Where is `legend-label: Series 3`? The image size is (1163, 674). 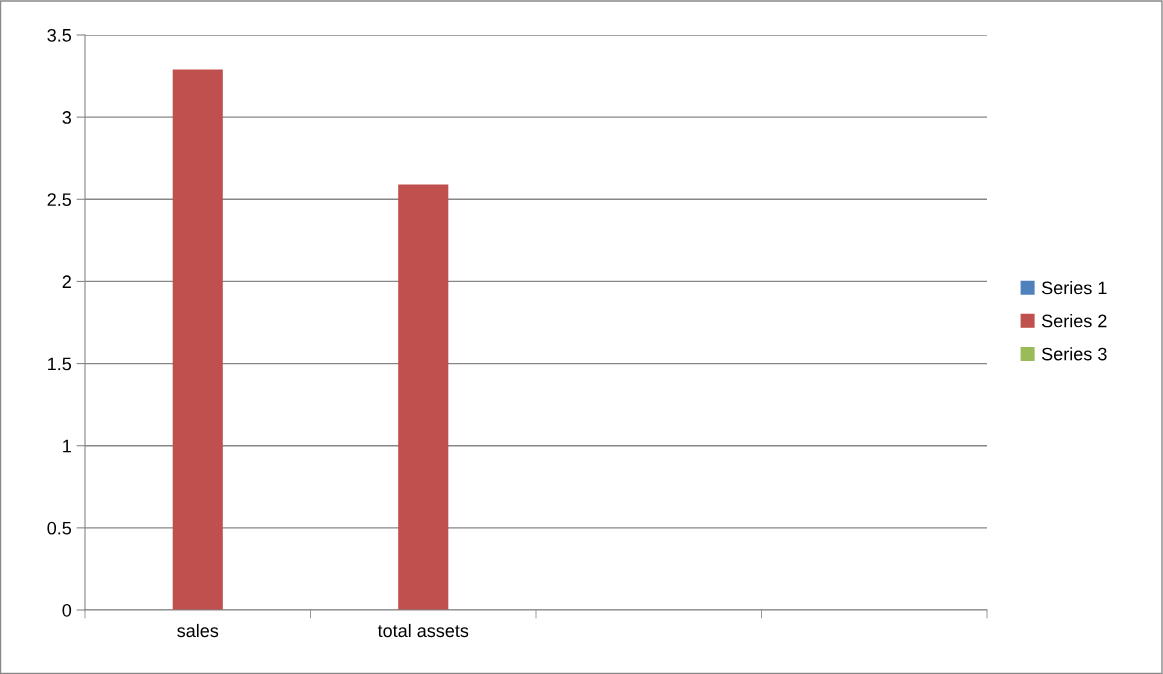
legend-label: Series 3 is located at coordinates (1074, 354).